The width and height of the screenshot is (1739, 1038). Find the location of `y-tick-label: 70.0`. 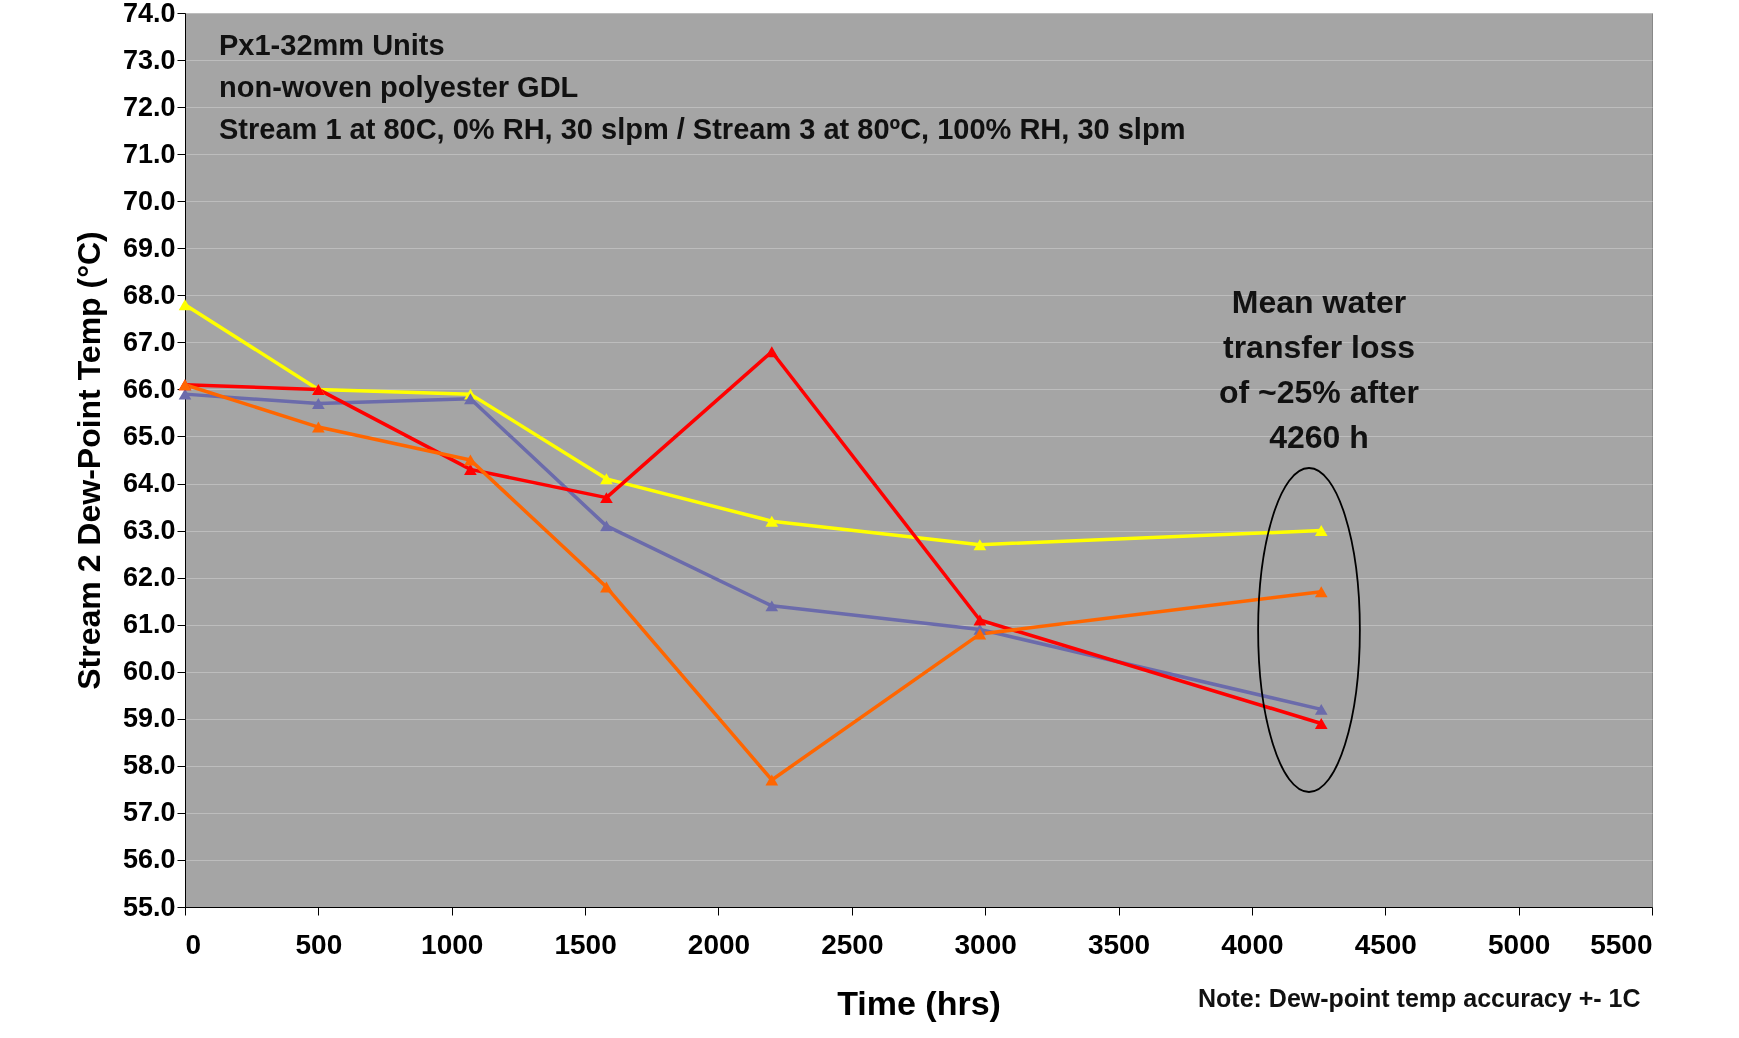

y-tick-label: 70.0 is located at coordinates (149, 200).